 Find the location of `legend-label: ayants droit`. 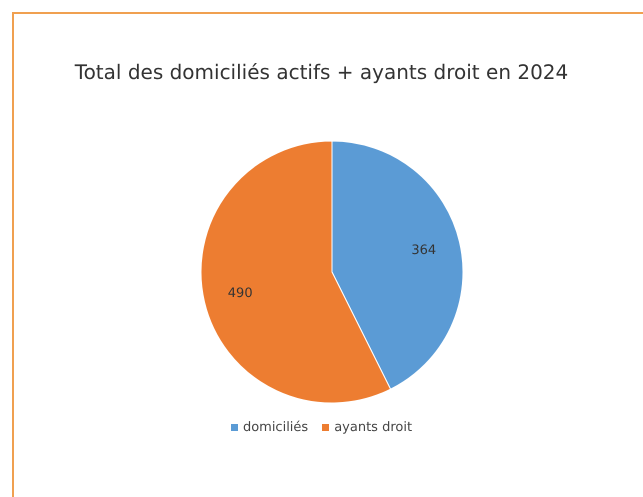

legend-label: ayants droit is located at coordinates (372, 427).